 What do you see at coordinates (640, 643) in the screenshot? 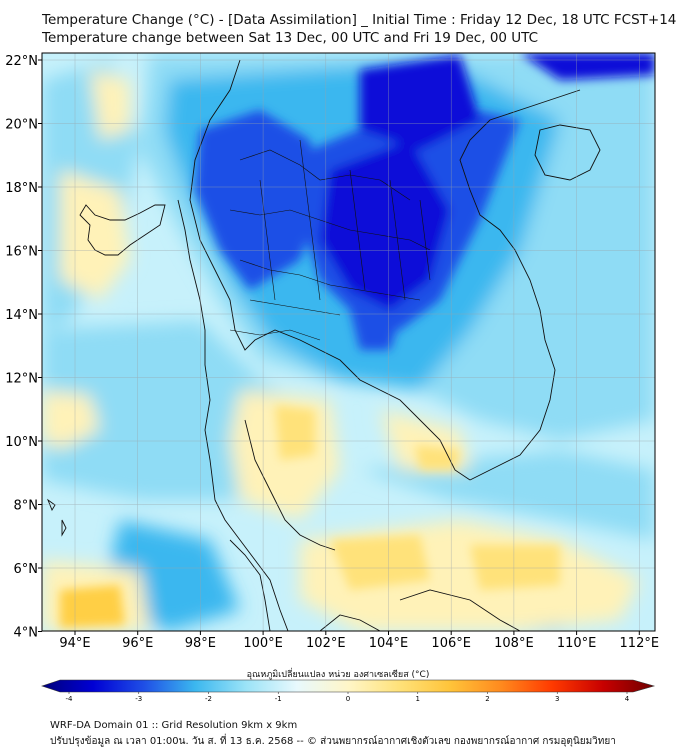
I see `lon-label: 112°E` at bounding box center [640, 643].